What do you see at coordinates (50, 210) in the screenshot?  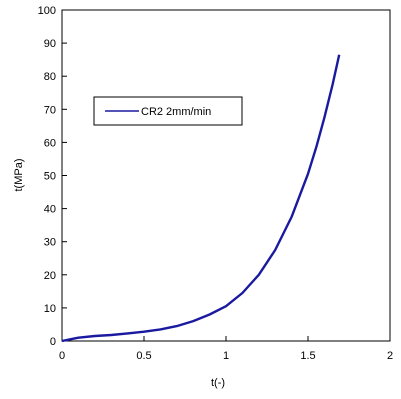 I see `y-tick-label: 40` at bounding box center [50, 210].